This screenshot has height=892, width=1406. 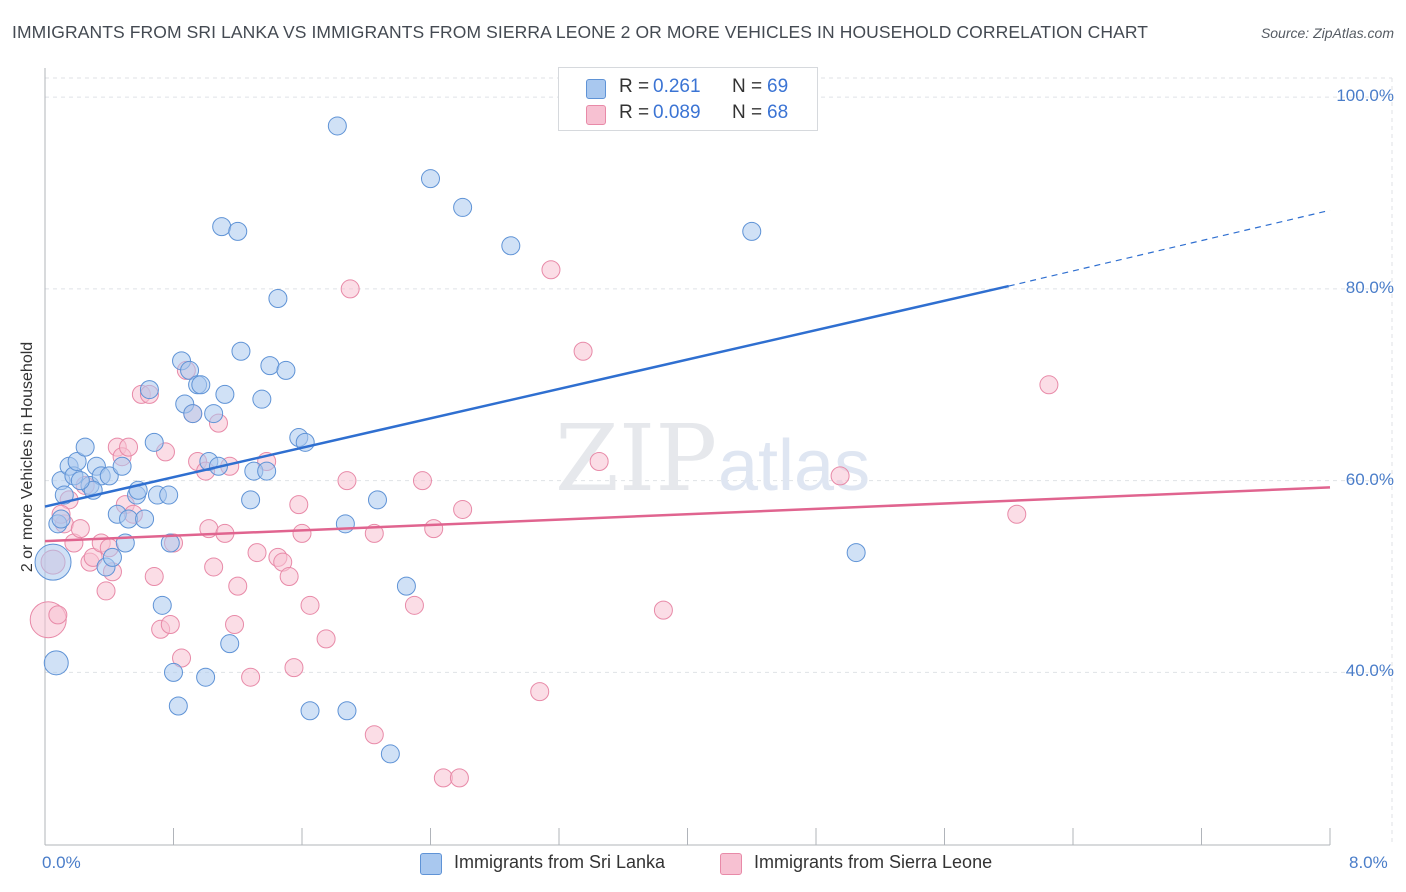 What do you see at coordinates (596, 89) in the screenshot?
I see `sri-lanka-swatch` at bounding box center [596, 89].